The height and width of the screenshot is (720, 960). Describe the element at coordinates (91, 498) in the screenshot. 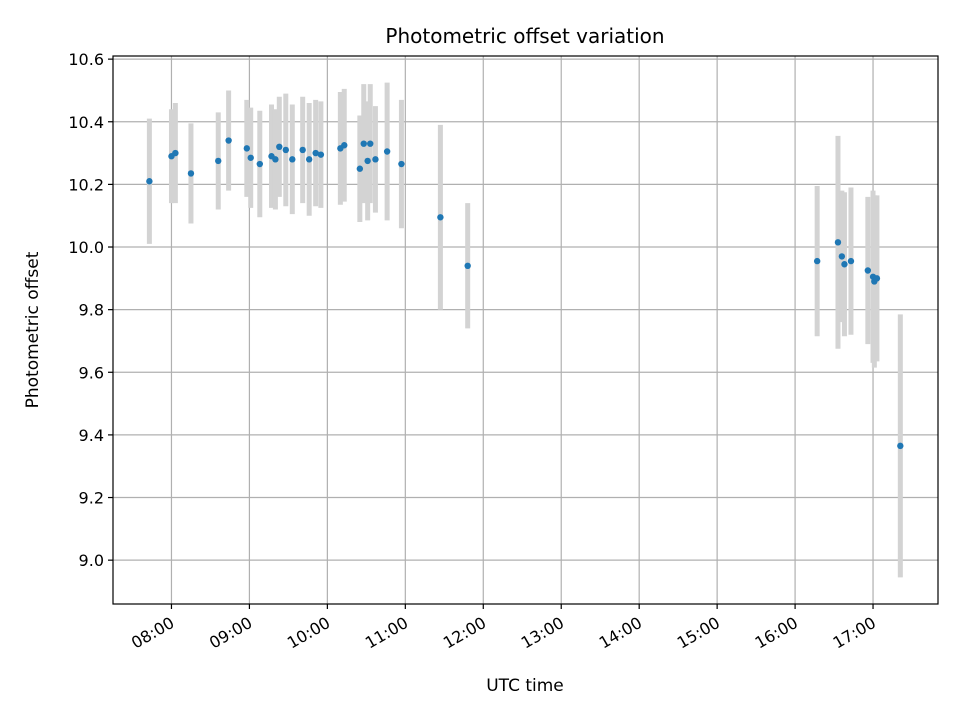

I see `y-tick-label: 9.2` at that location.